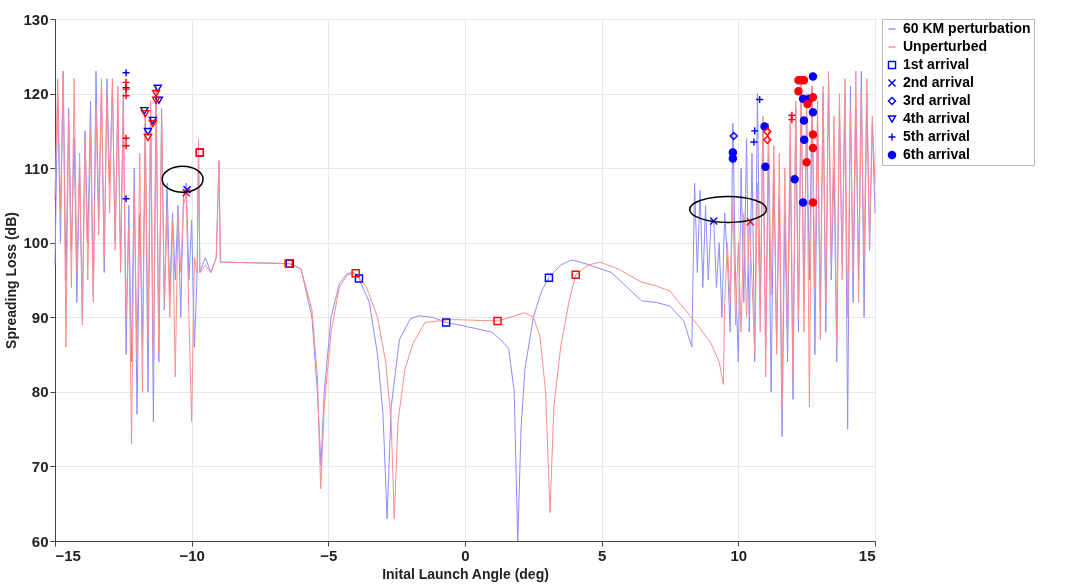 The width and height of the screenshot is (1081, 586). I want to click on legend-label: 4th arrival, so click(936, 118).